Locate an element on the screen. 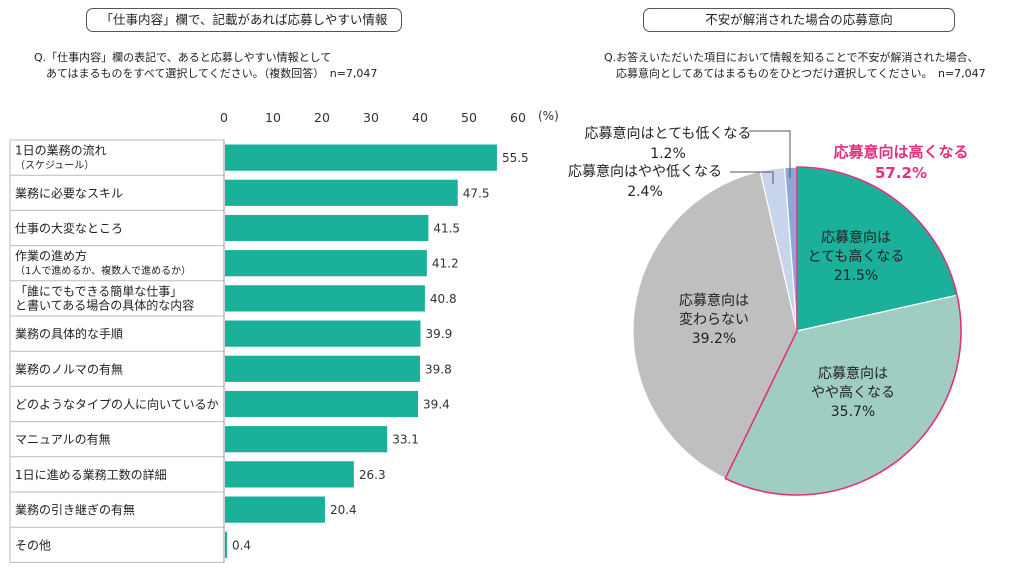 This screenshot has width=1024, height=569. category-label: 仕事の大変なところ is located at coordinates (69, 228).